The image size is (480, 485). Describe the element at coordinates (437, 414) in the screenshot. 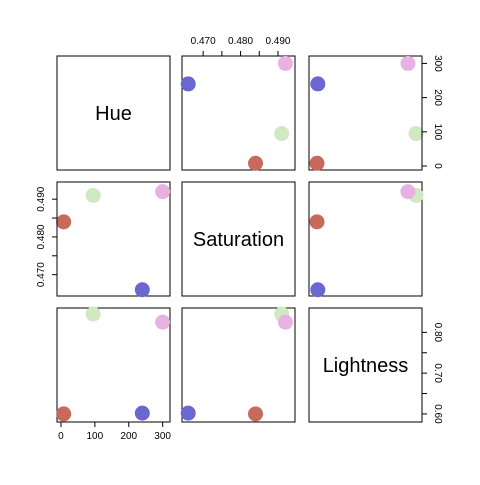

I see `axis-right-tick-label-lightness-0: 0.60` at that location.